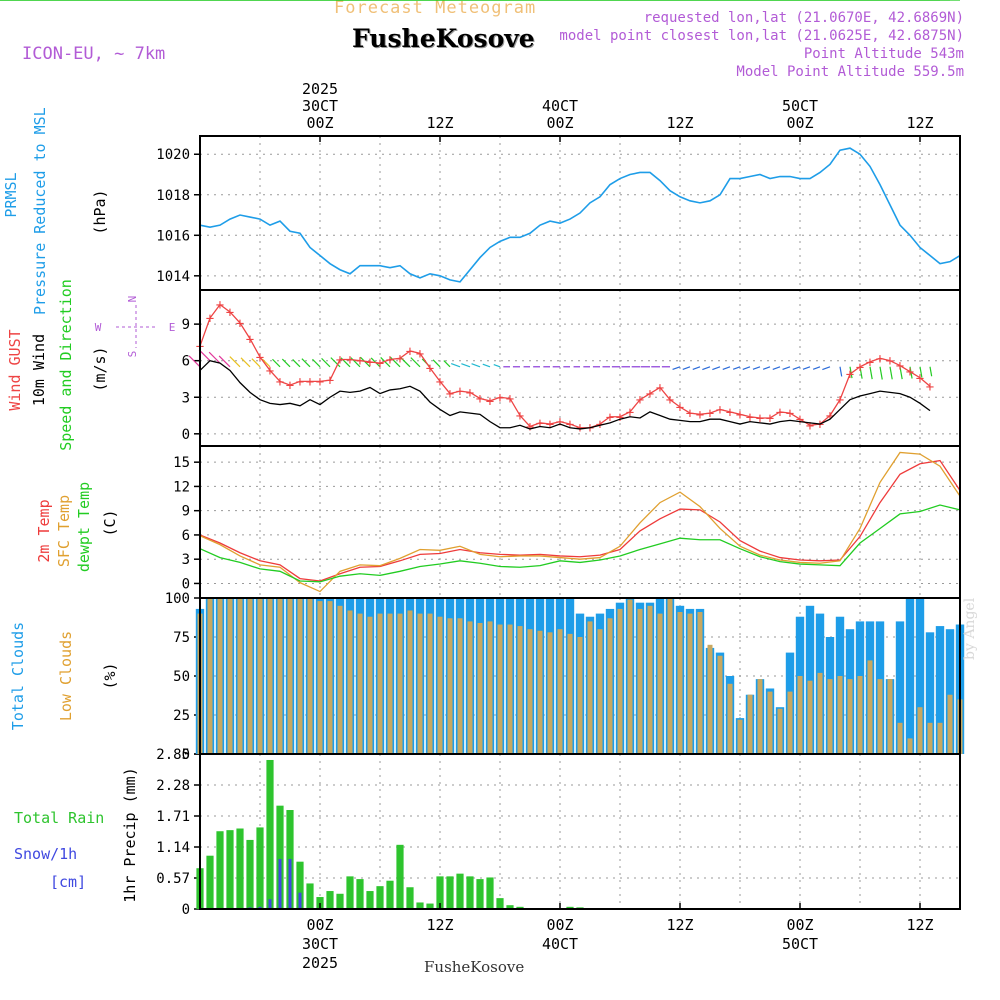 This screenshot has height=1000, width=1000. I want to click on bottom-axis-label: 30CT, so click(320, 944).